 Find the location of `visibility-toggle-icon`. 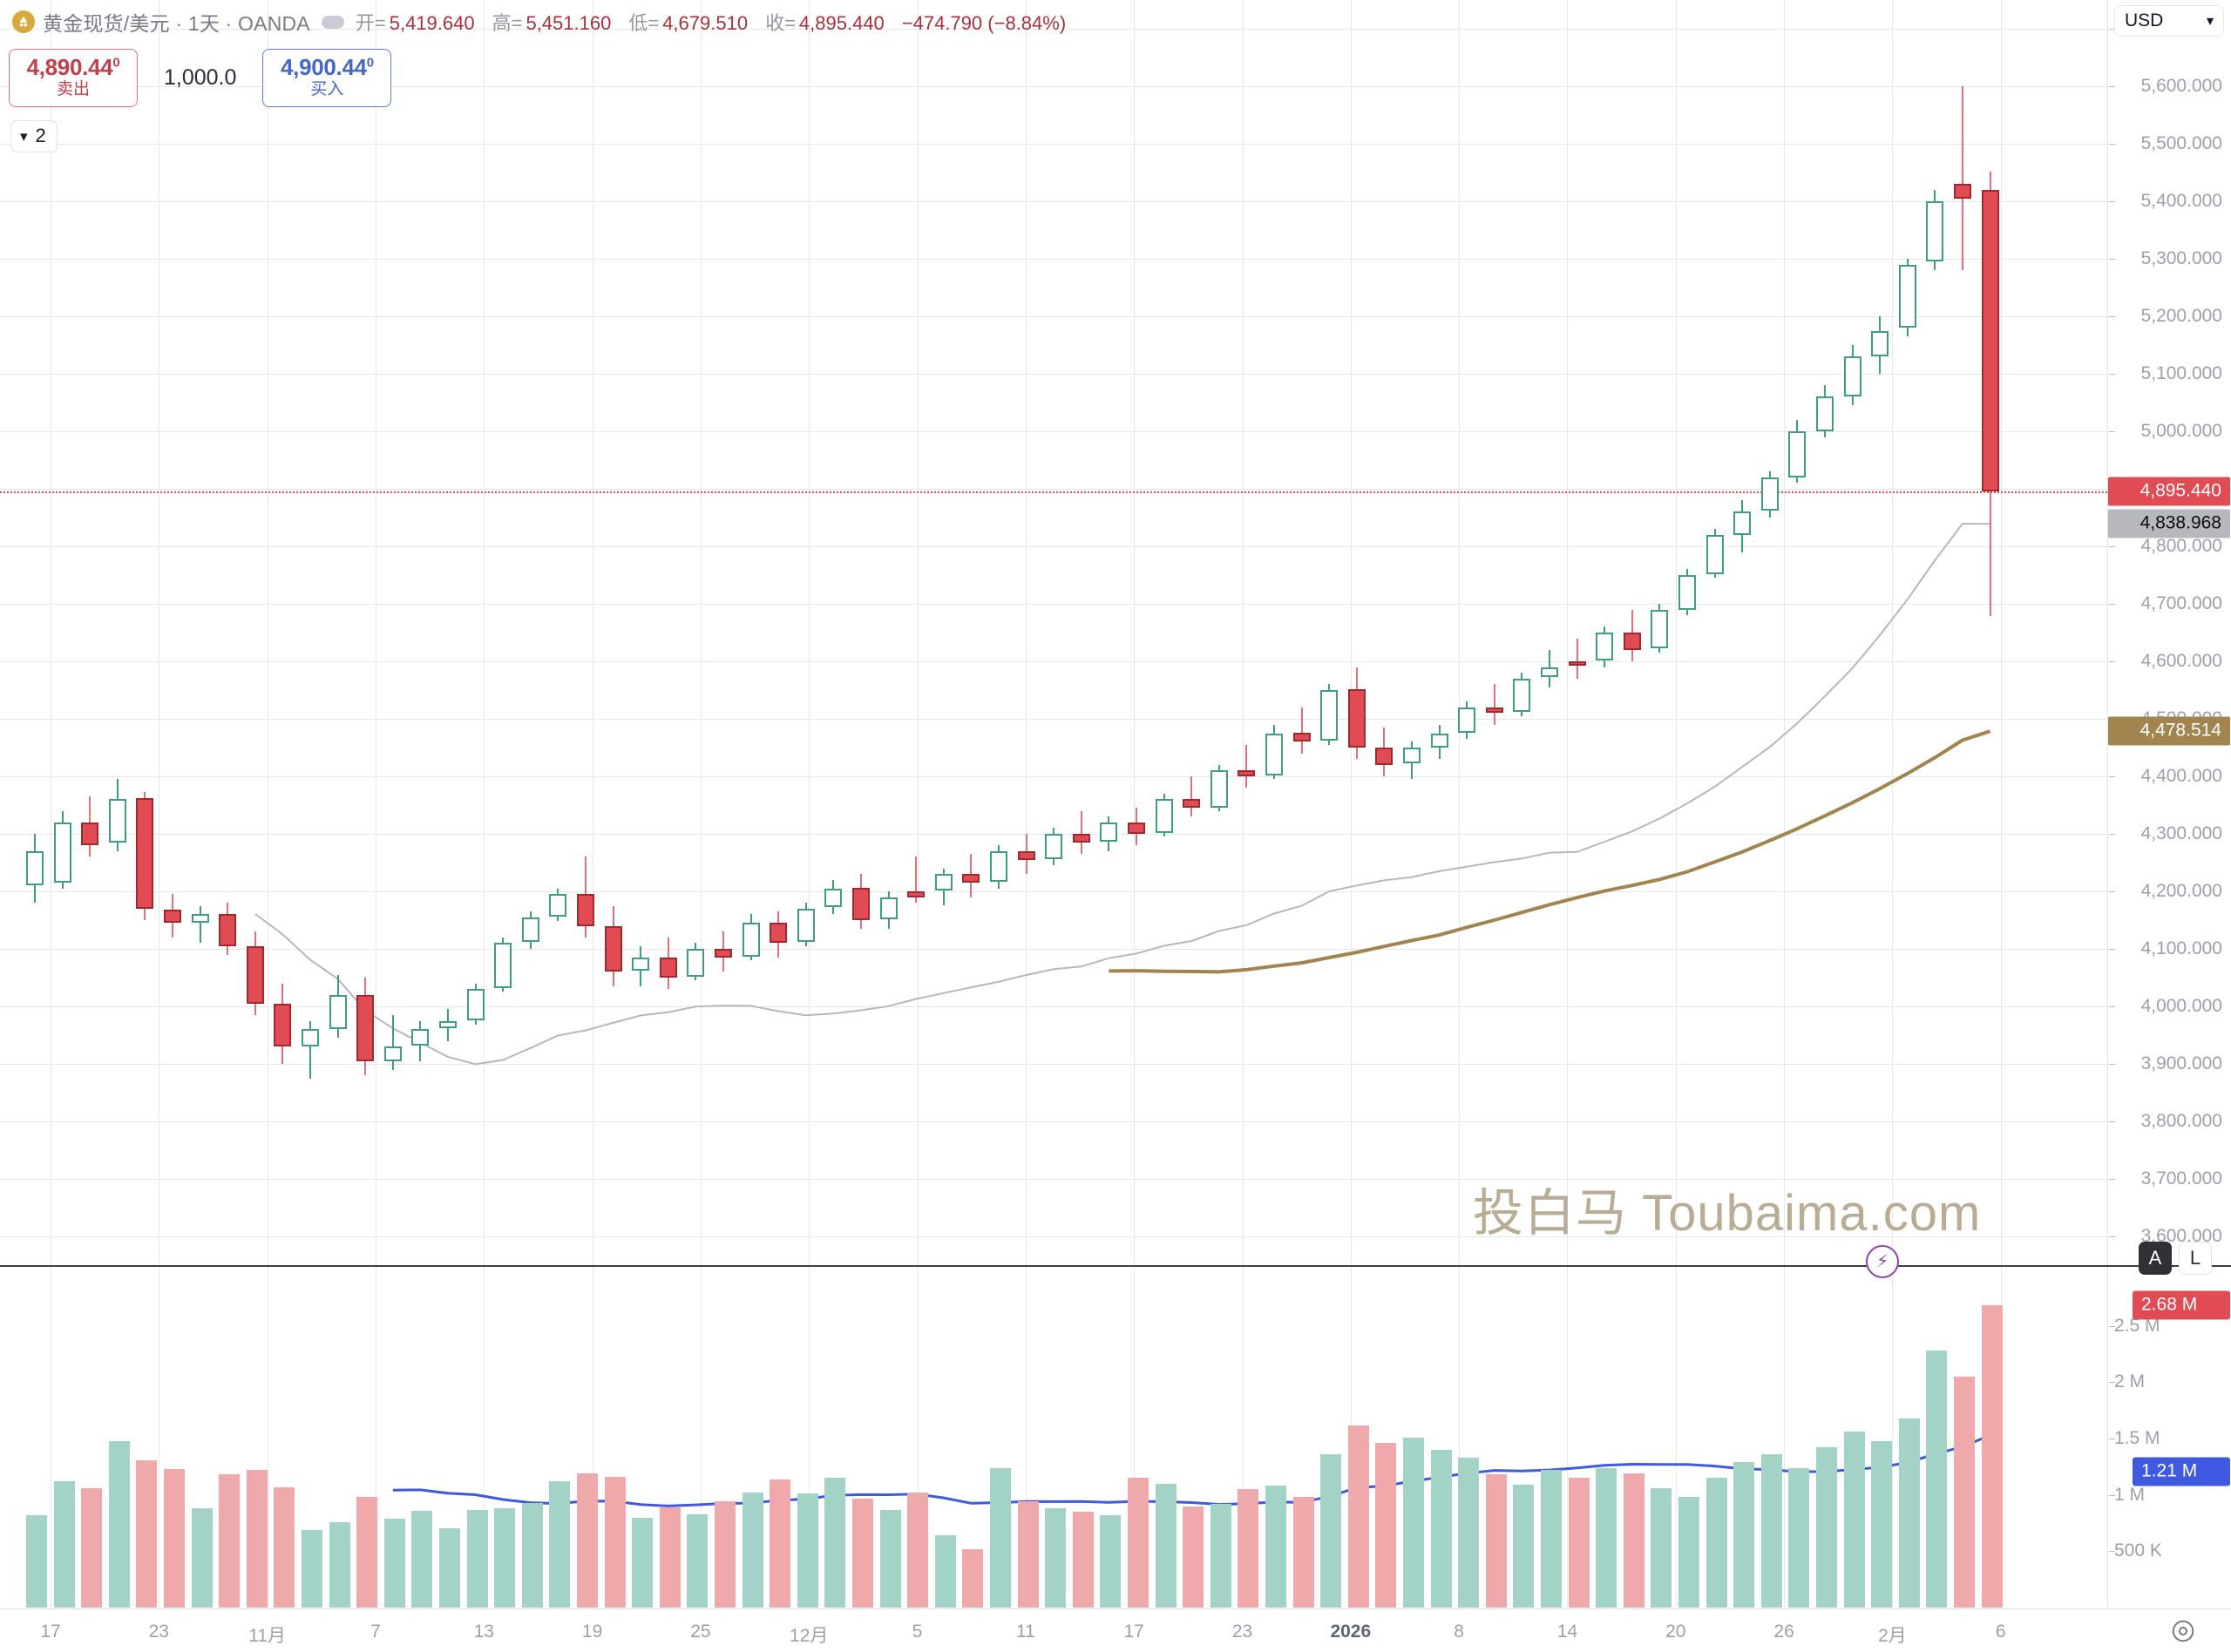

visibility-toggle-icon is located at coordinates (332, 22).